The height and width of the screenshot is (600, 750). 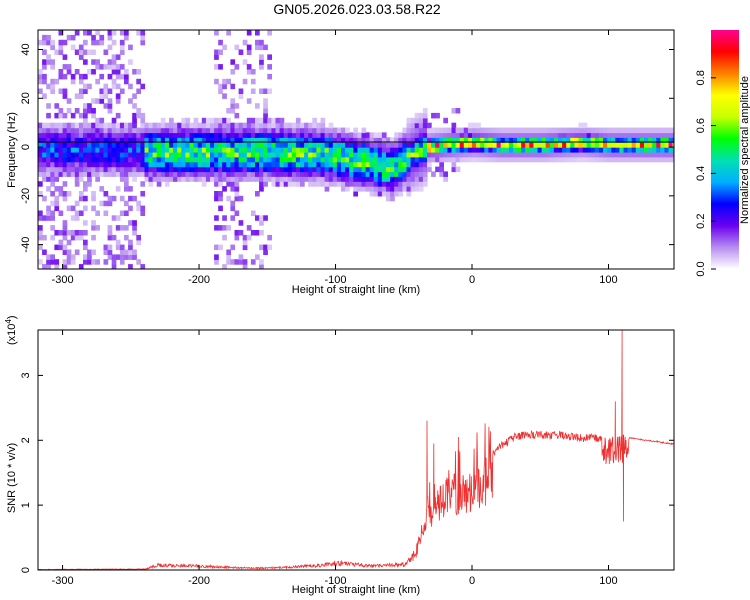 I want to click on spectrogram-y-tick-label: 40, so click(x=26, y=49).